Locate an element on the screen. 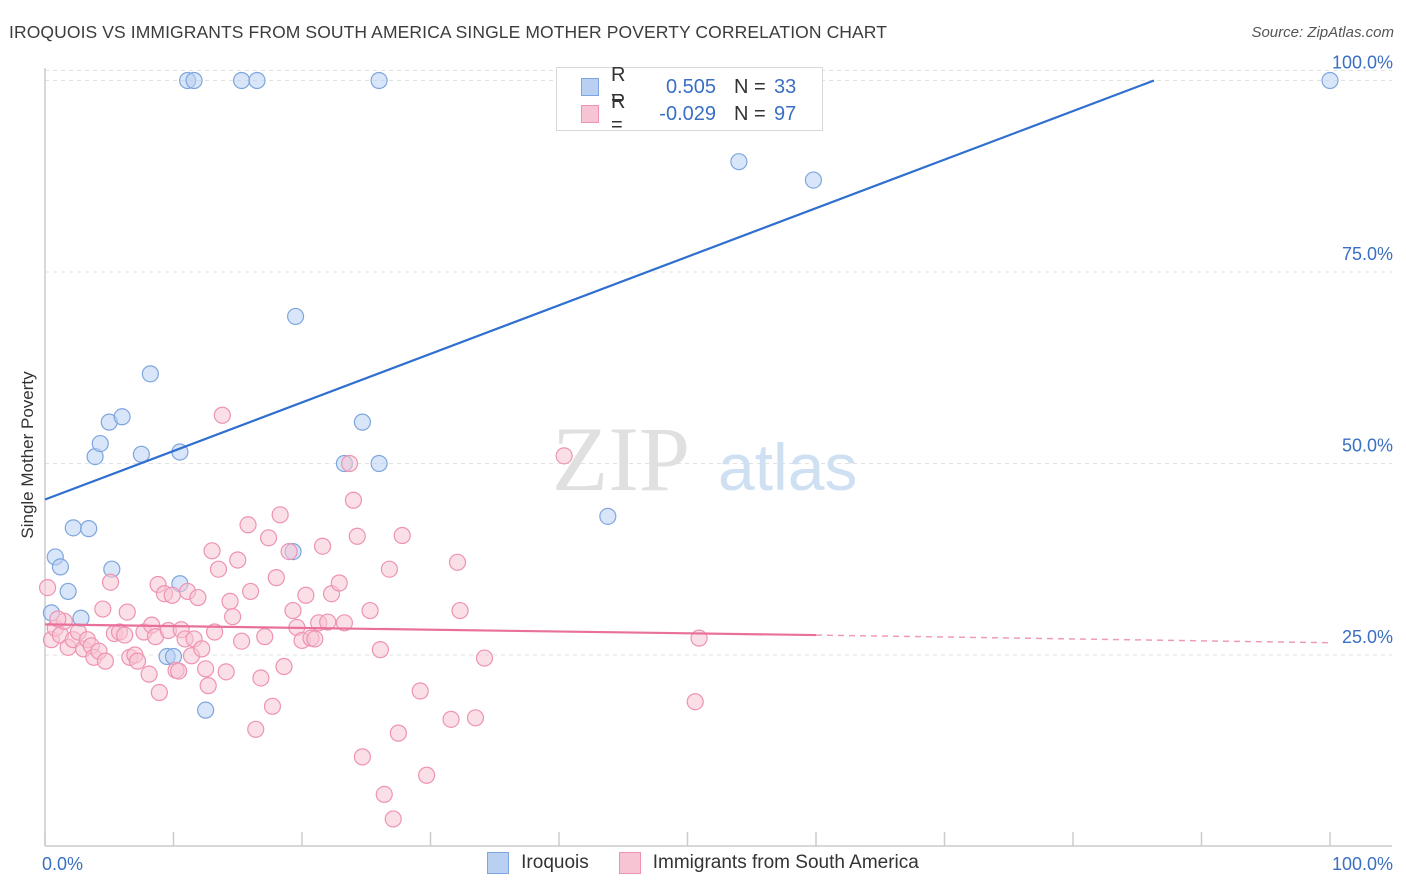  immigrants-trend-line is located at coordinates (430, 630).